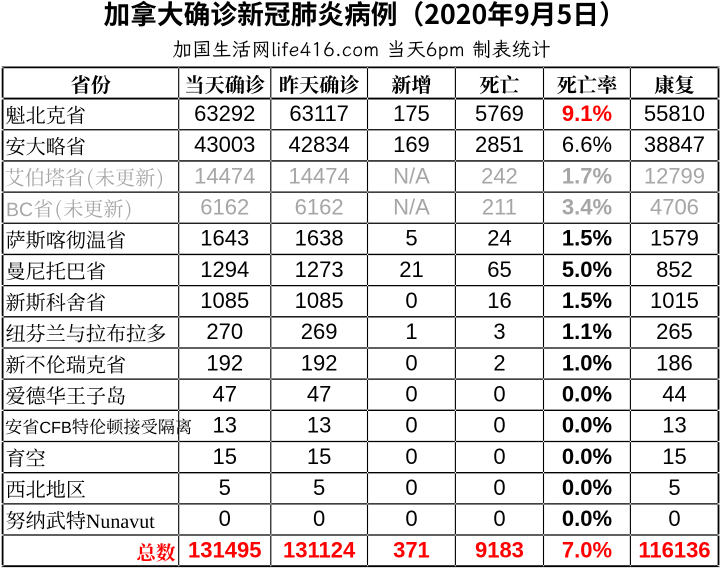 This screenshot has width=720, height=582. What do you see at coordinates (224, 269) in the screenshot?
I see `svg-text: 1294` at bounding box center [224, 269].